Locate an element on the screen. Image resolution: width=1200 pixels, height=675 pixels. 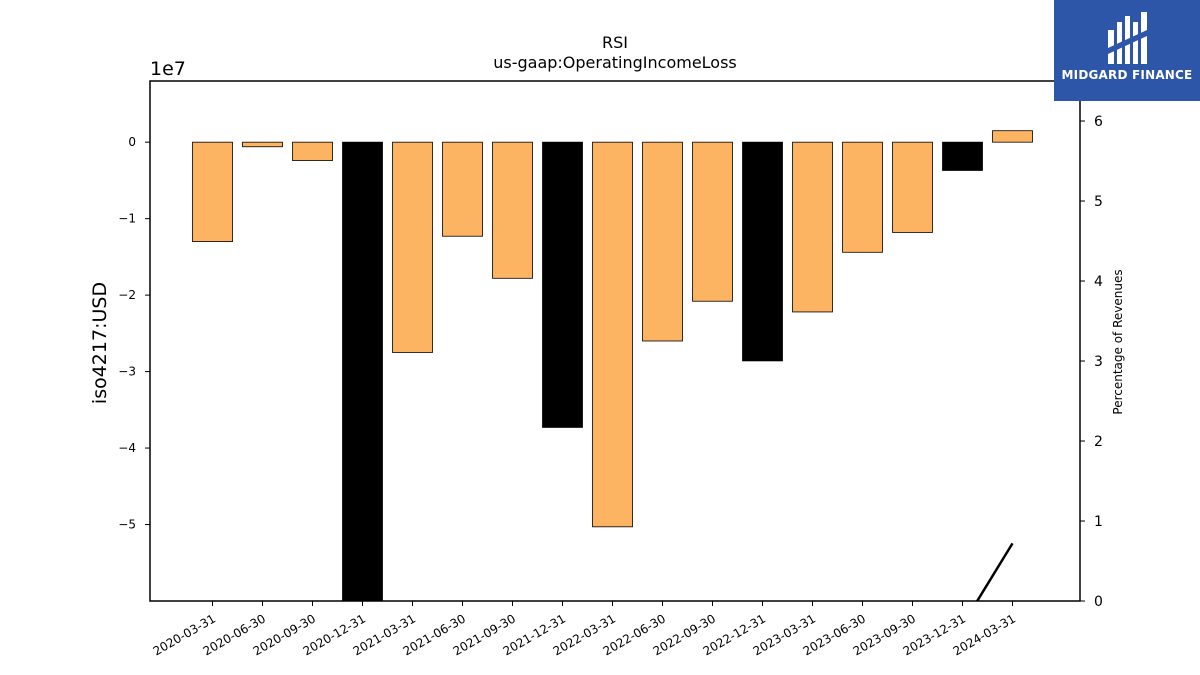
y-tick-label: −3 is located at coordinates (127, 372).